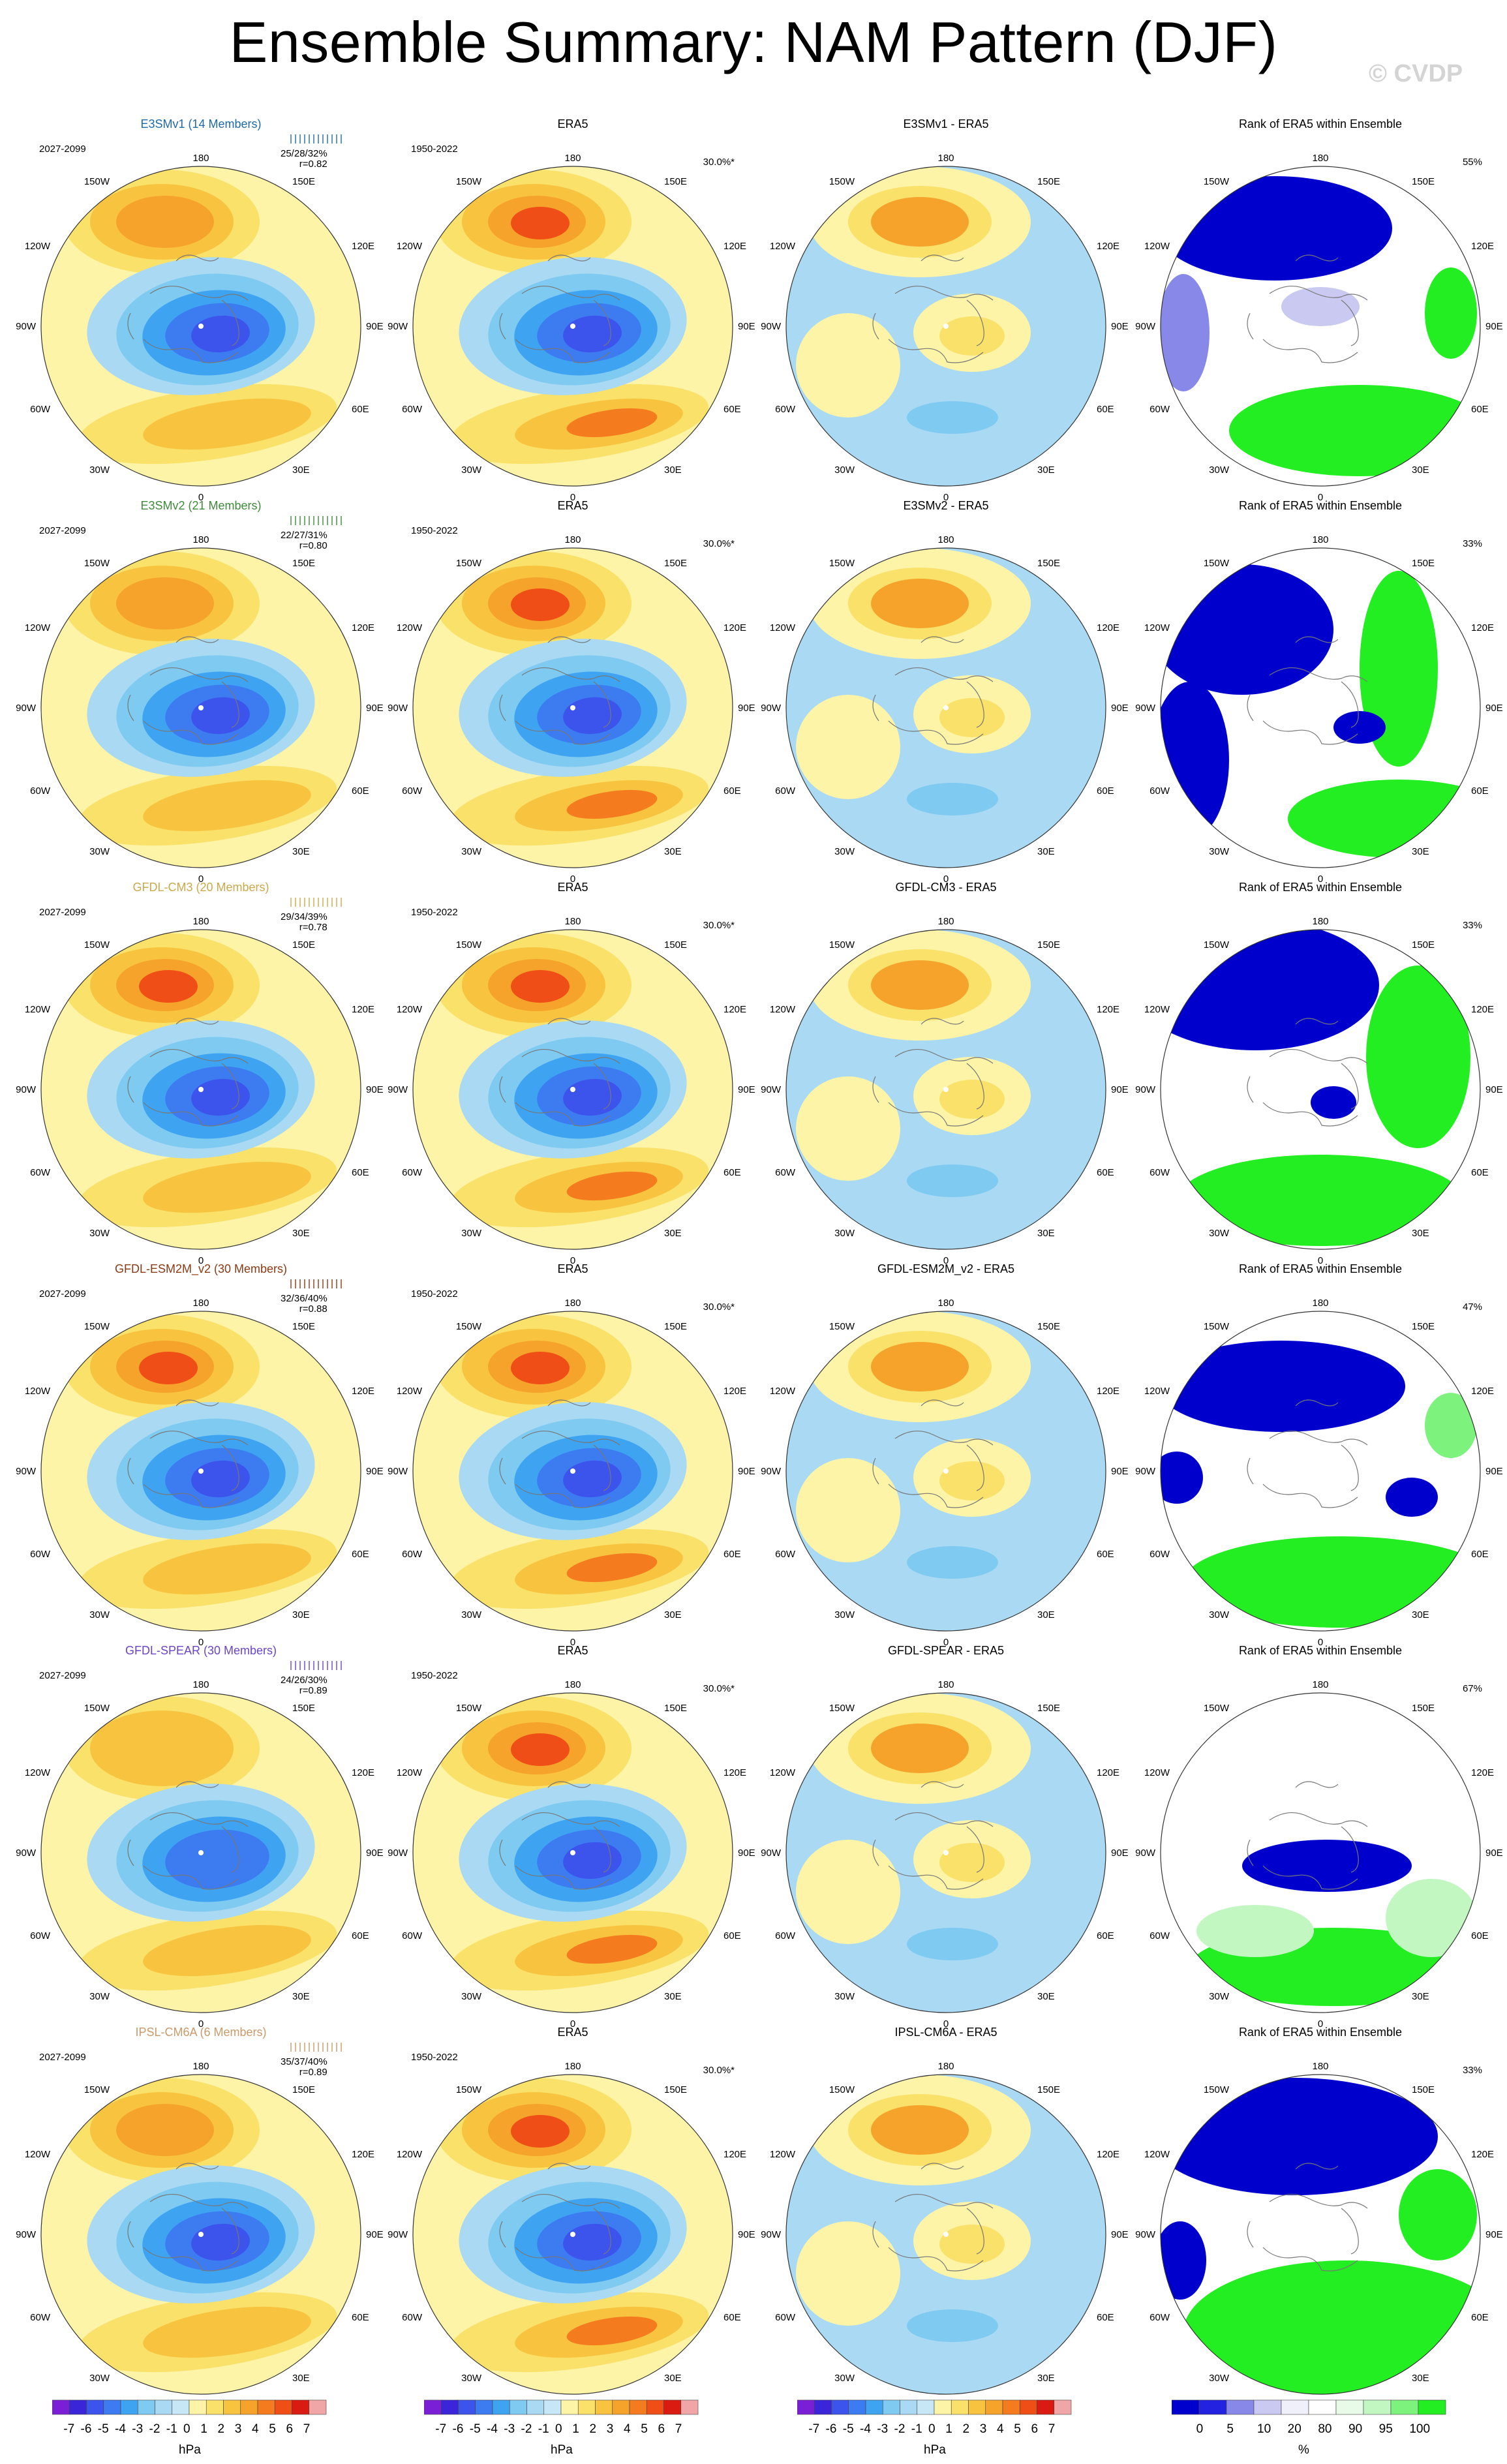 The height and width of the screenshot is (2464, 1507). Describe the element at coordinates (200, 887) in the screenshot. I see `model-title: GFDL-CM3 (20 Members)` at that location.